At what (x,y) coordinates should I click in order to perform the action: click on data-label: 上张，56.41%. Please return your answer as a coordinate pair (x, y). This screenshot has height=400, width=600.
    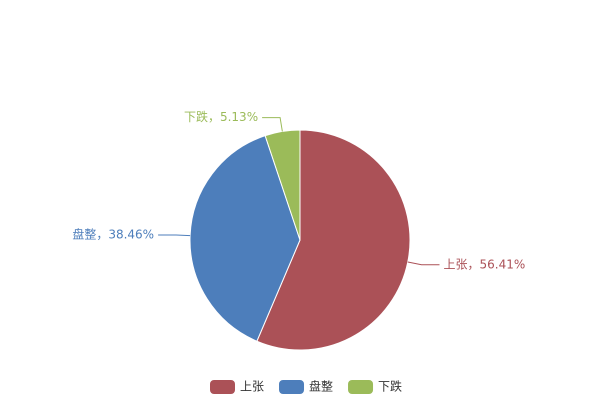
    Looking at the image, I should click on (484, 264).